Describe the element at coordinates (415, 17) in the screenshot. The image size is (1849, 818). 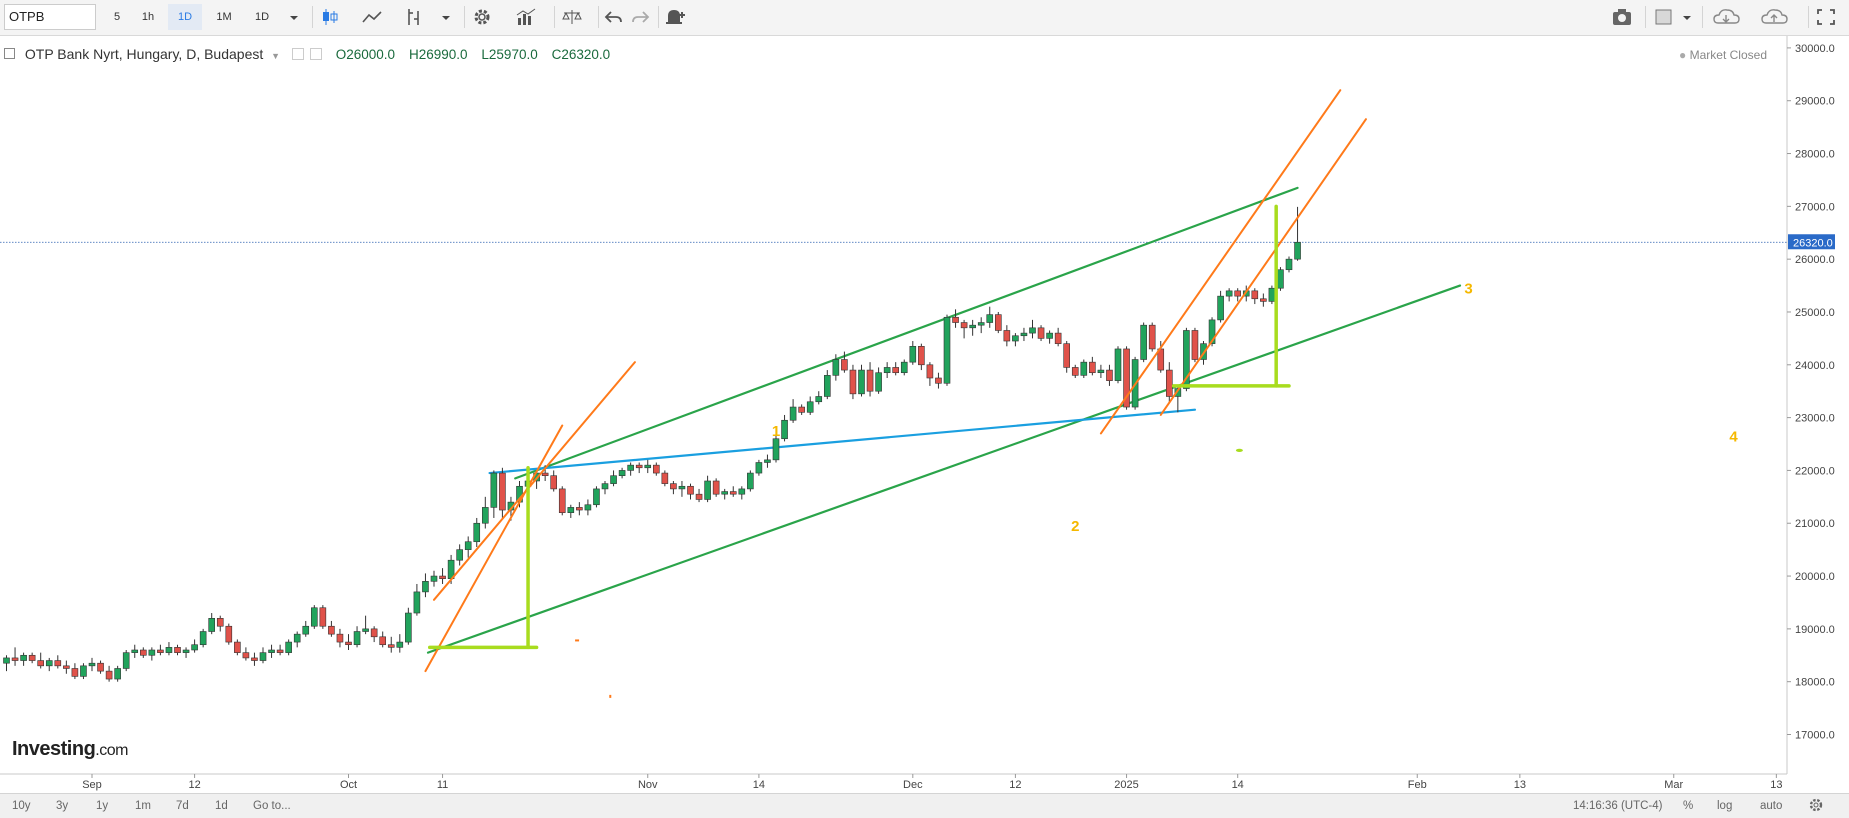
I see `indicator-icon` at that location.